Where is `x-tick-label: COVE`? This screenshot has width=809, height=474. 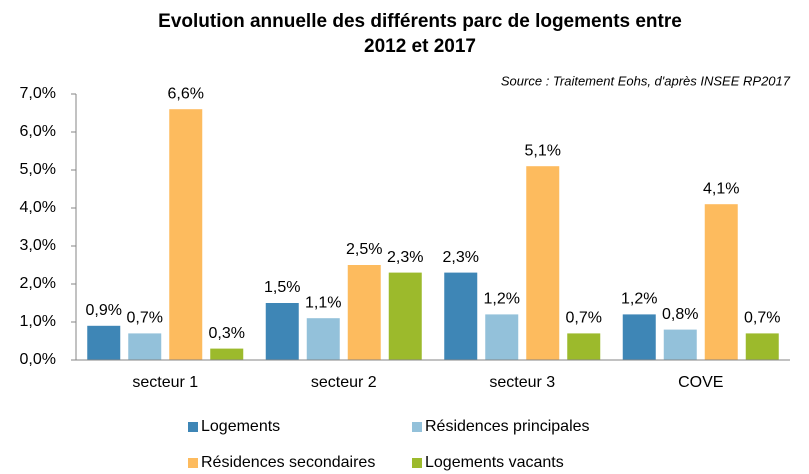
x-tick-label: COVE is located at coordinates (700, 382).